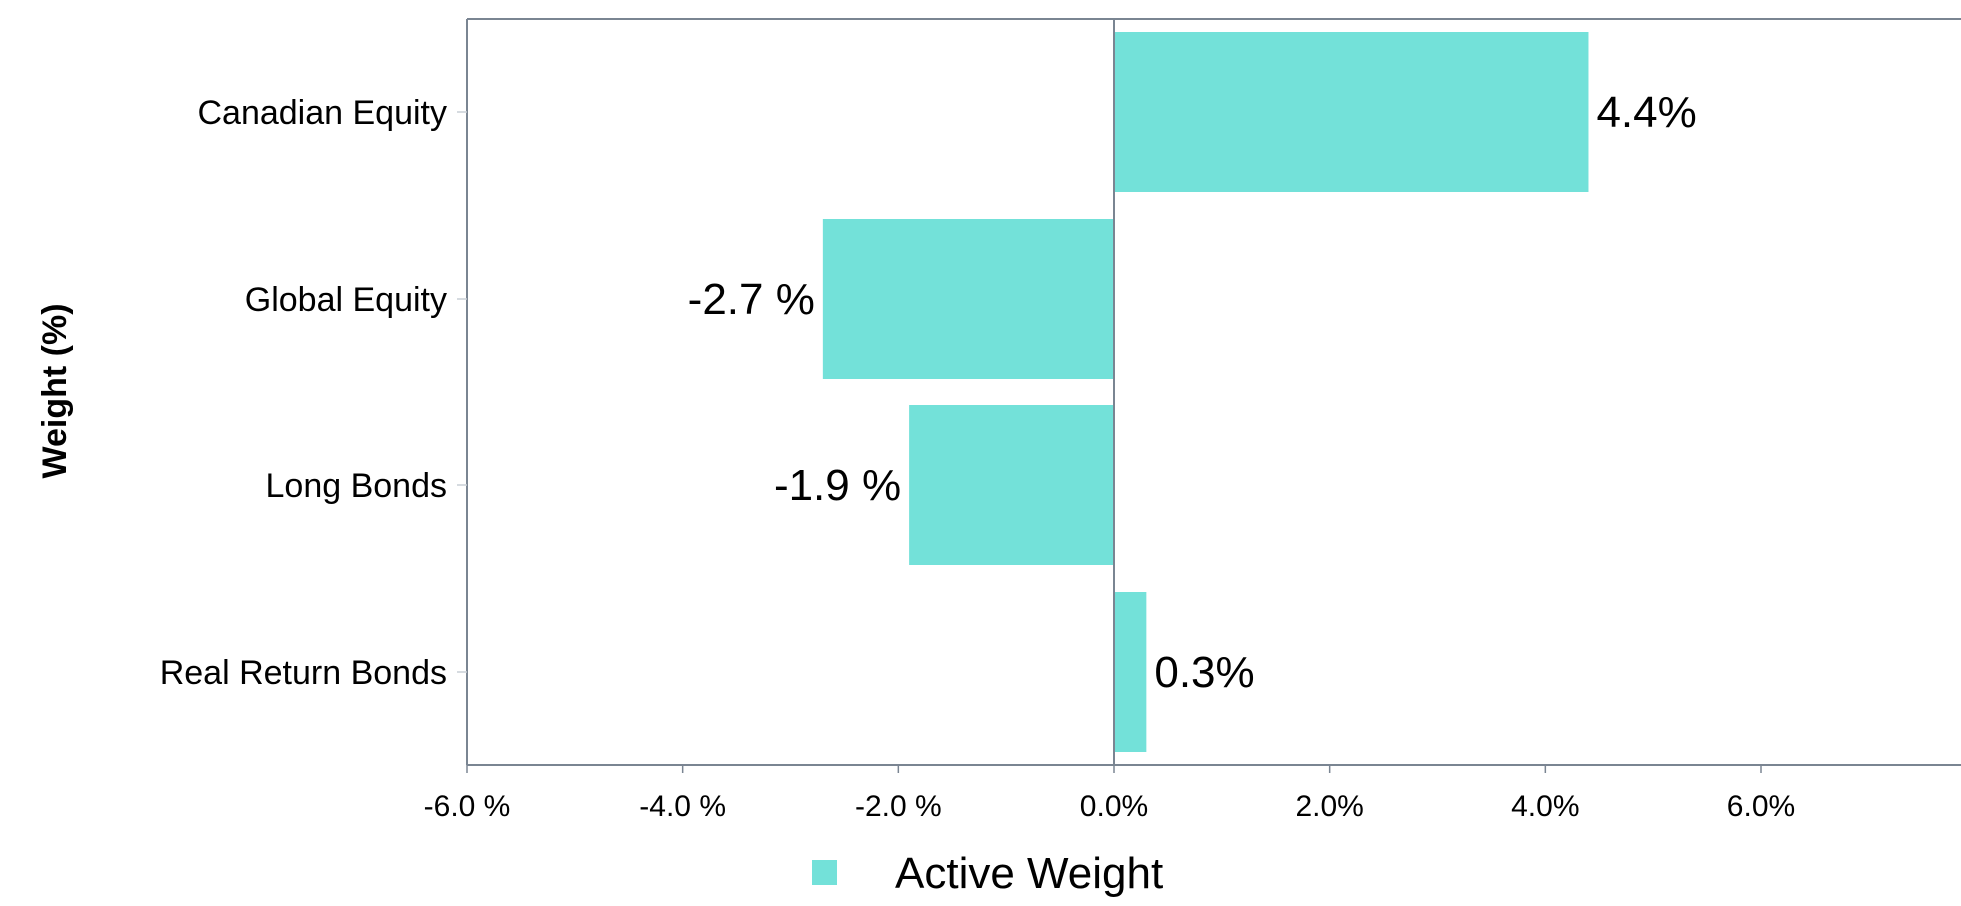 The height and width of the screenshot is (906, 1961). I want to click on category-label: Long Bonds, so click(357, 486).